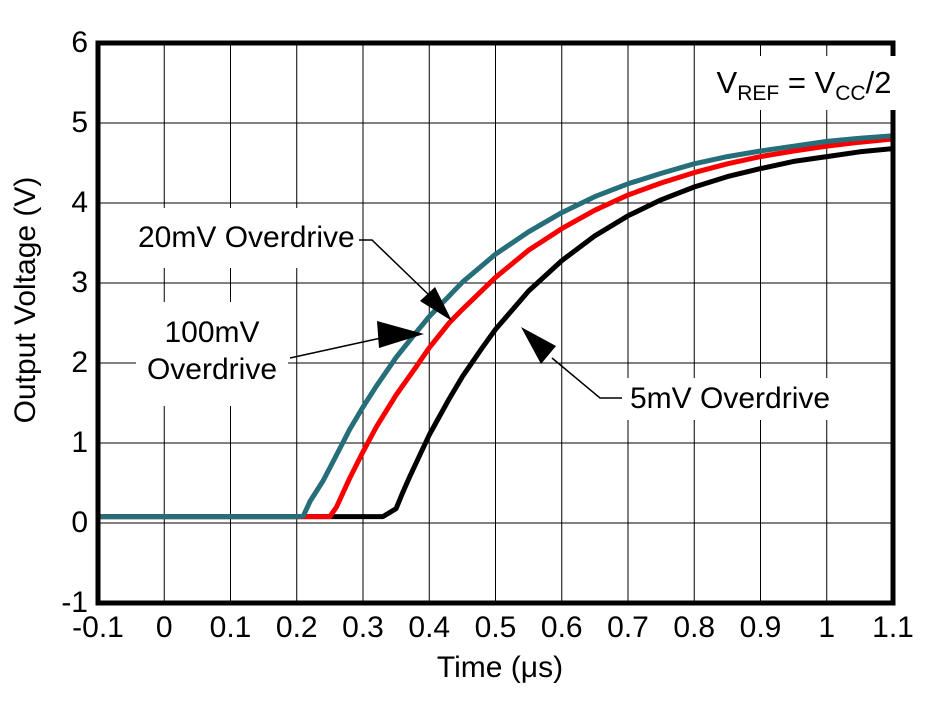  I want to click on leader-arrowhead-100mv-icon, so click(400, 334).